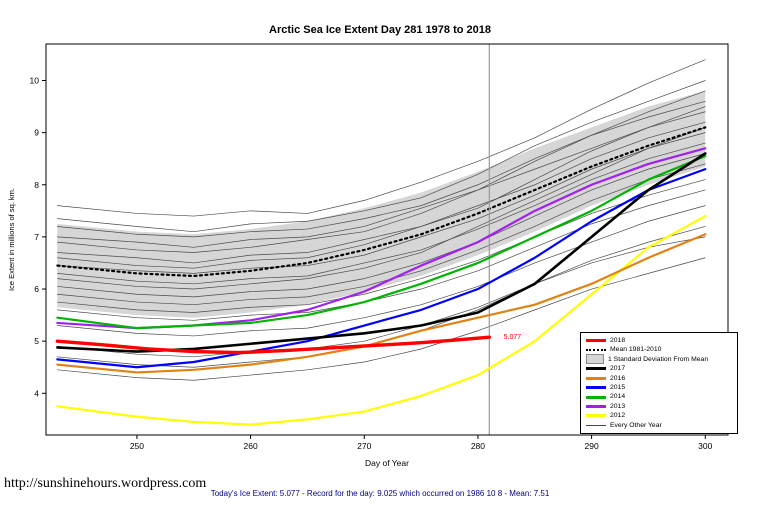 This screenshot has height=506, width=760. Describe the element at coordinates (273, 345) in the screenshot. I see `series-2018-line` at that location.